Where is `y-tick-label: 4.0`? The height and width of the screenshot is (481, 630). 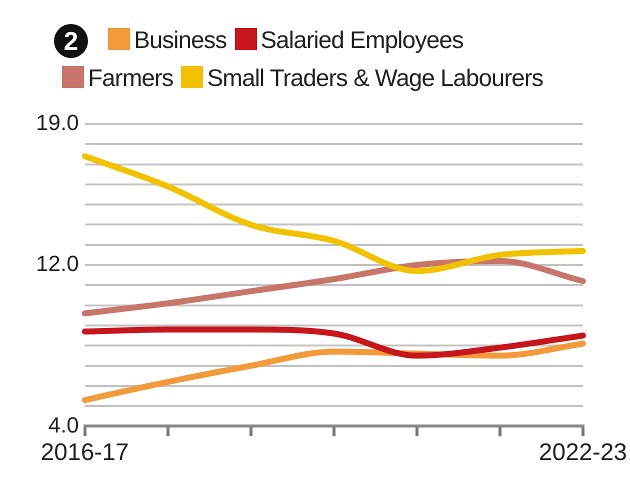 y-tick-label: 4.0 is located at coordinates (63, 425).